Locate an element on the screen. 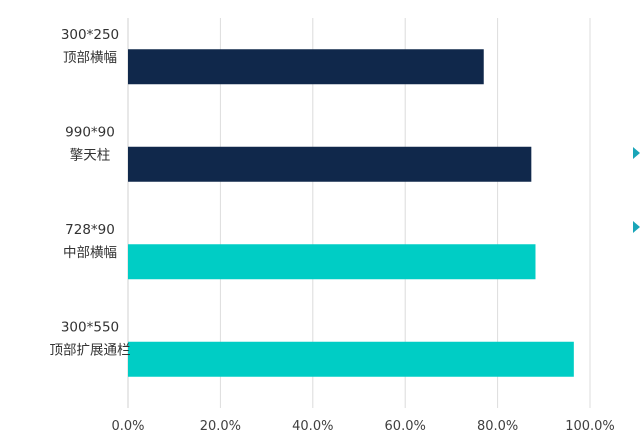  category-label: 300*250 is located at coordinates (90, 35).